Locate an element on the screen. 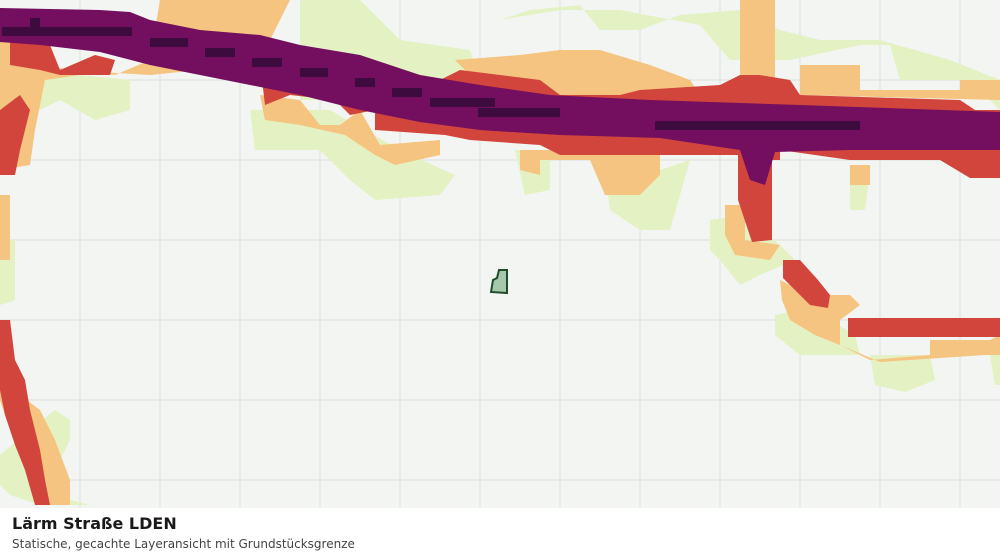  layer-title: Lärm Straße LDEN is located at coordinates (94, 523).